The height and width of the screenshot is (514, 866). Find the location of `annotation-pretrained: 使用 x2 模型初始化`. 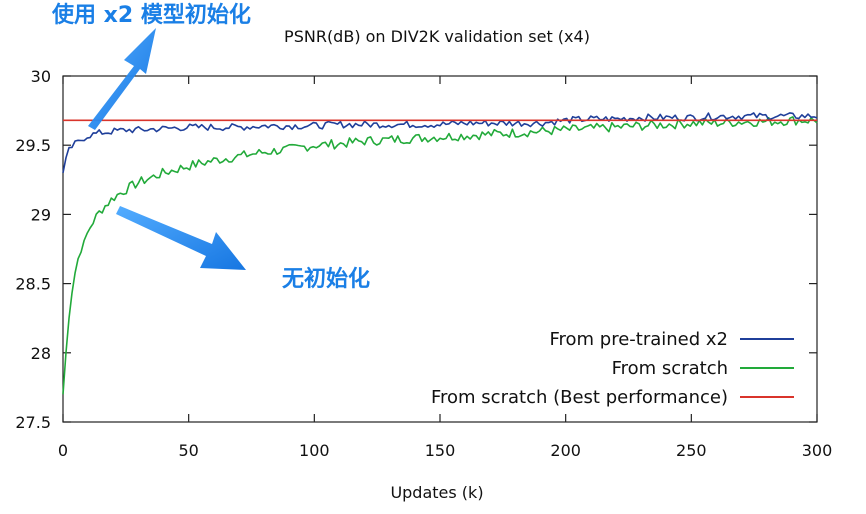

annotation-pretrained: 使用 x2 模型初始化 is located at coordinates (151, 15).